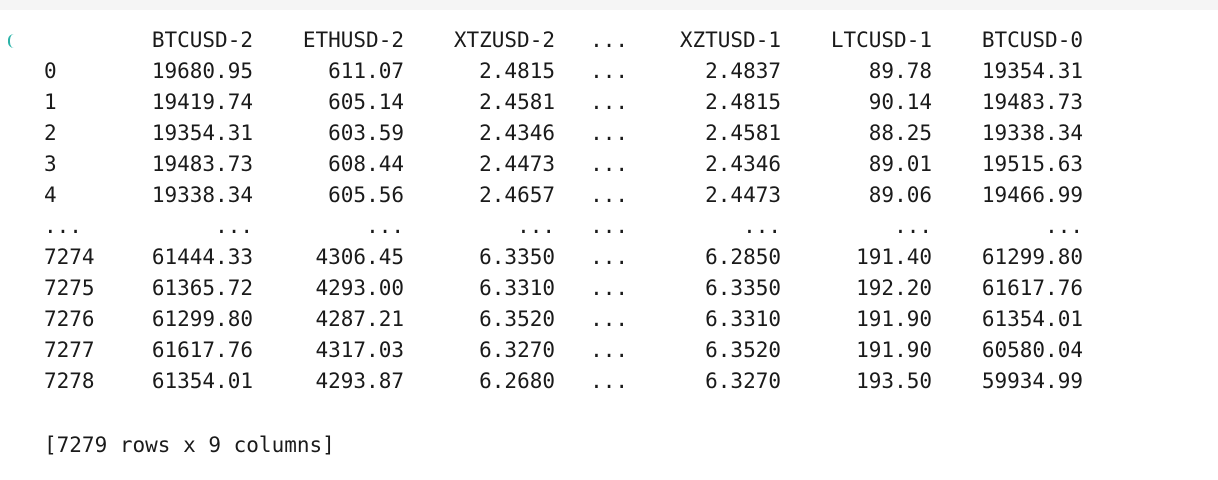 The height and width of the screenshot is (480, 1218). Describe the element at coordinates (609, 5) in the screenshot. I see `cell-top-band` at that location.